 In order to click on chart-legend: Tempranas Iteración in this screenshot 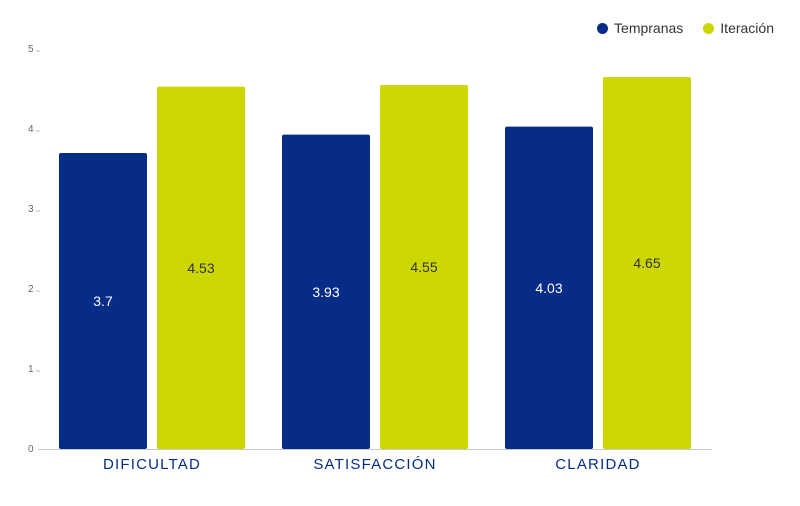, I will do `click(685, 28)`.